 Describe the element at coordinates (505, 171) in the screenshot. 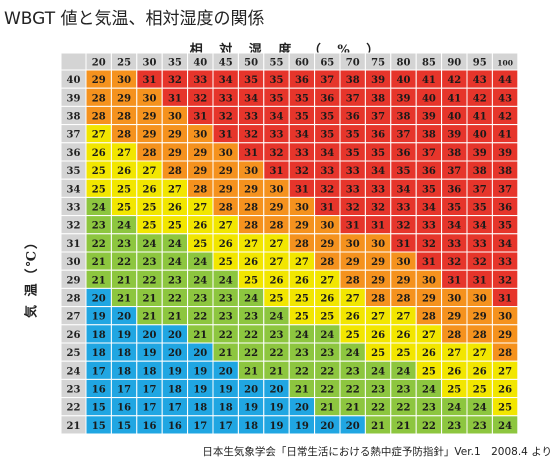

I see `wbgt-value-label: 38` at that location.